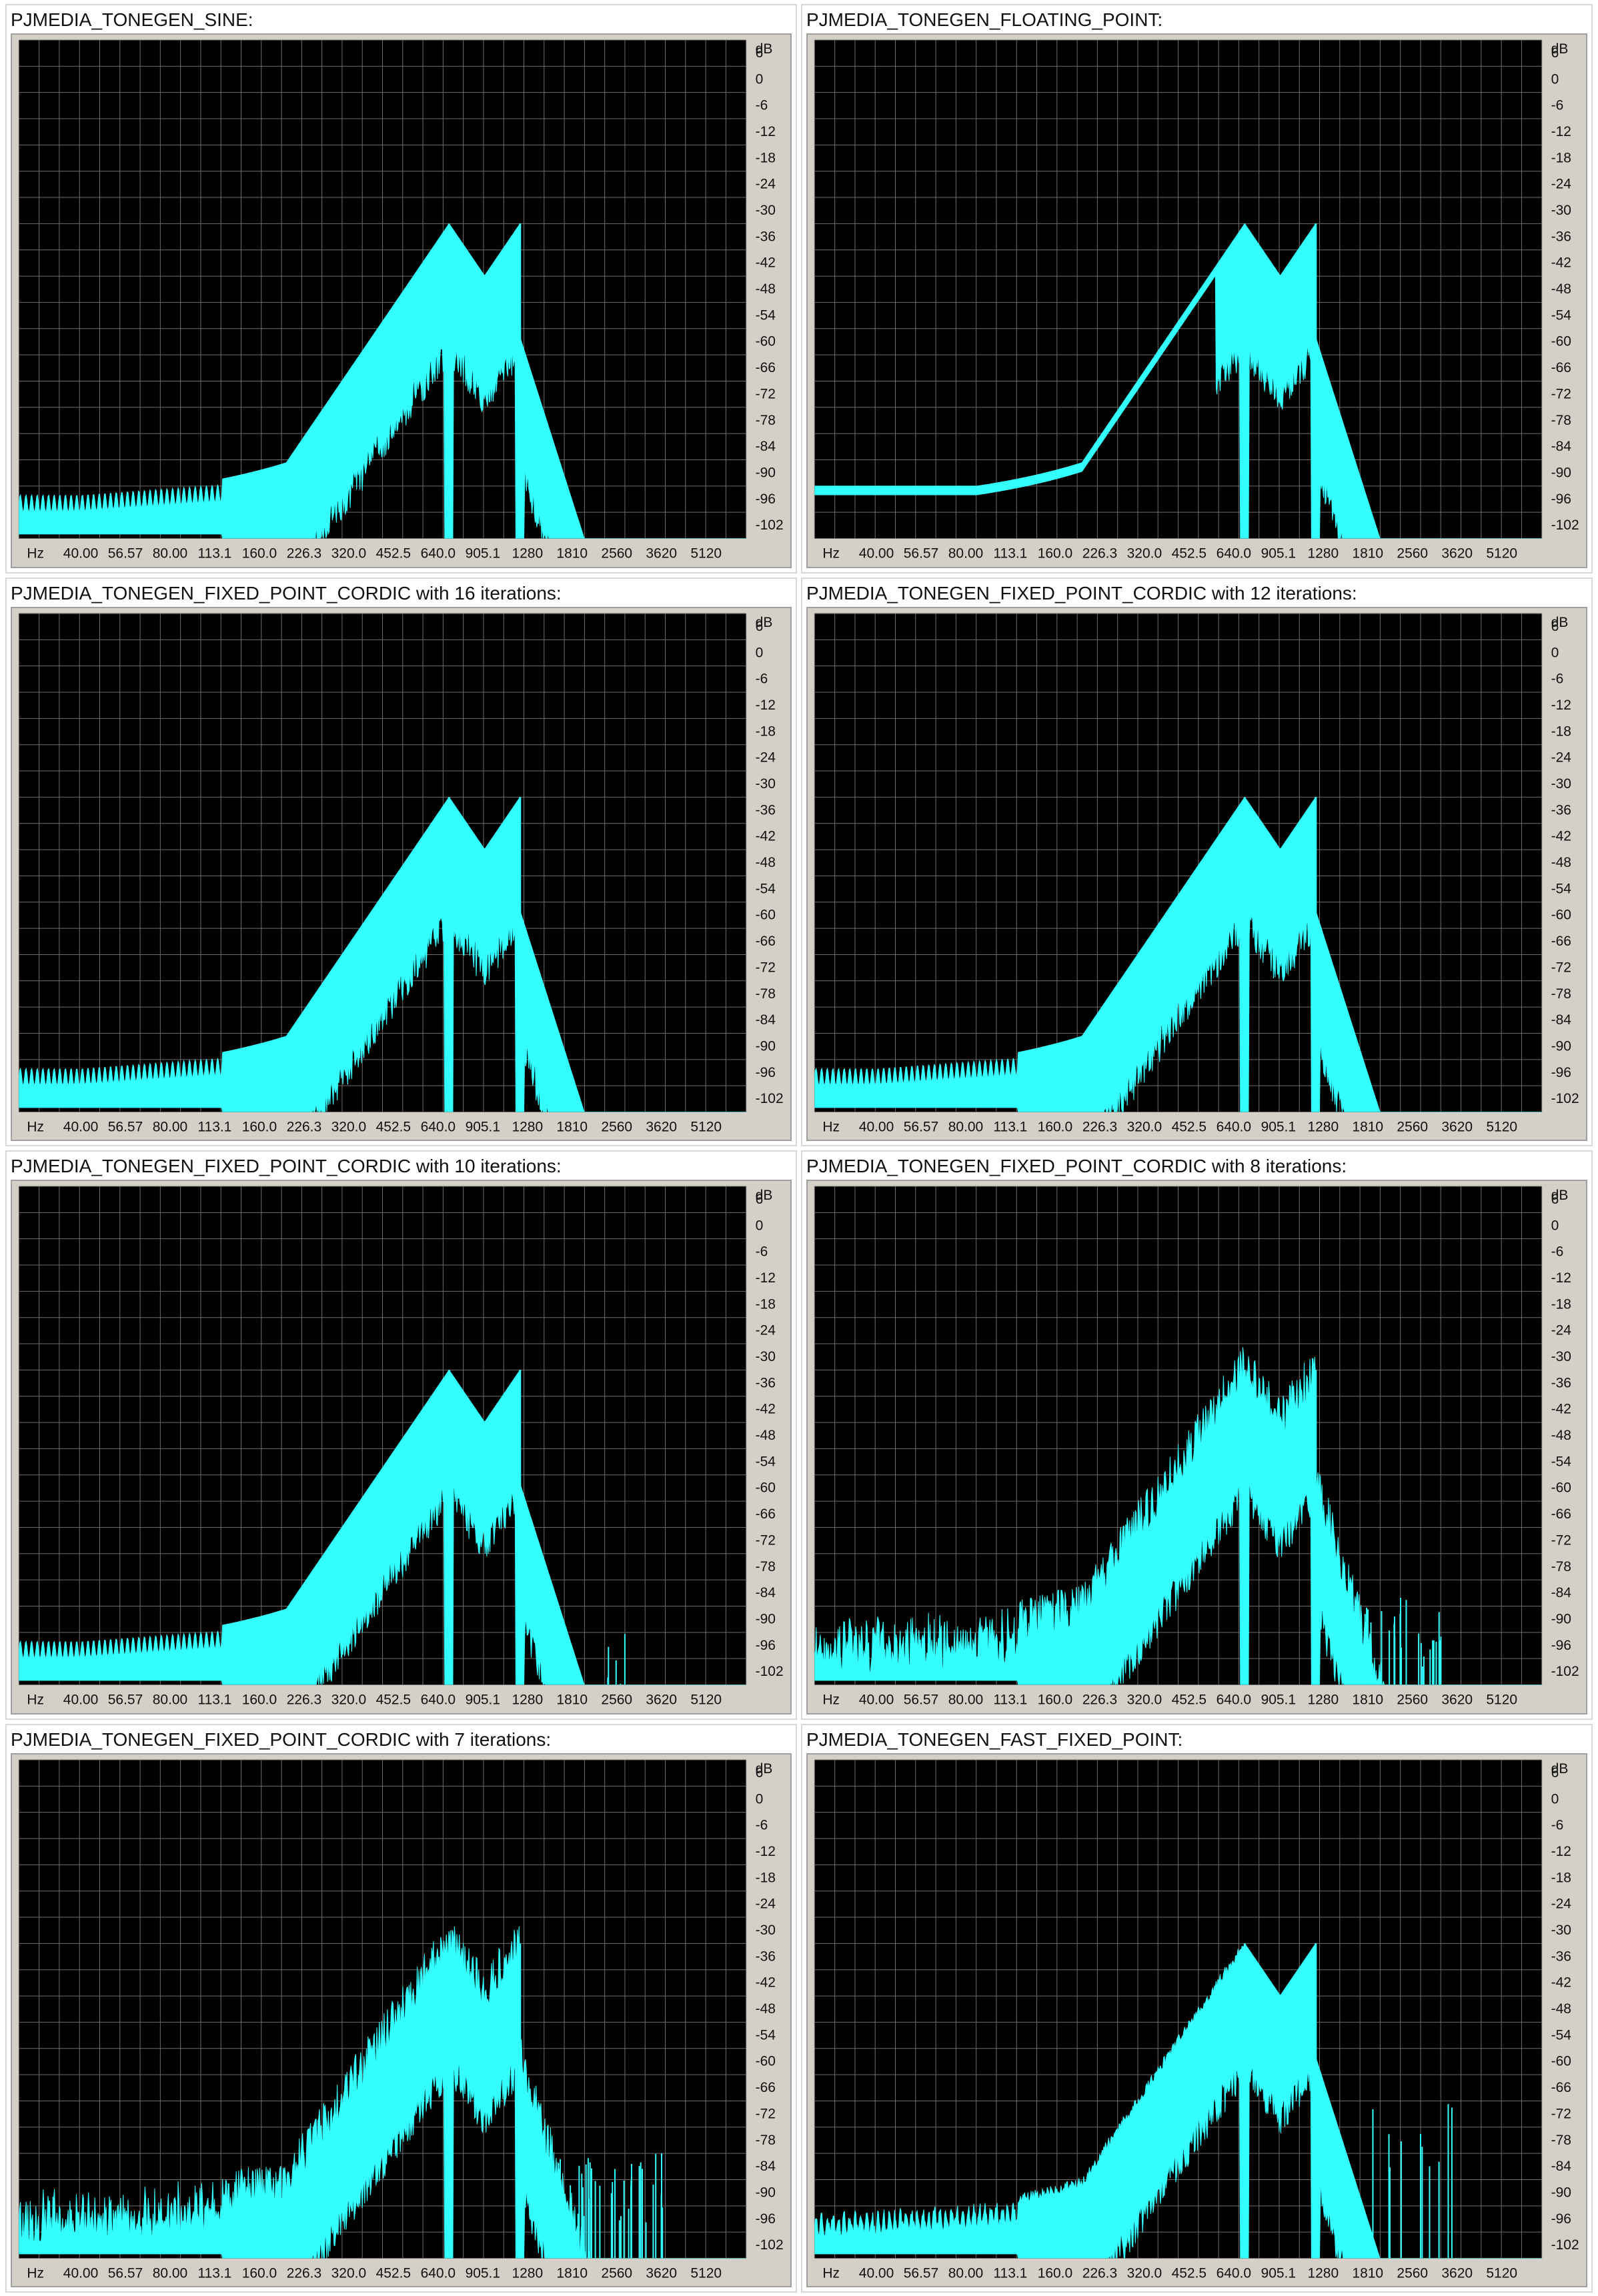 The image size is (1598, 2296). What do you see at coordinates (1561, 1618) in the screenshot?
I see `y-tick-label: -90` at bounding box center [1561, 1618].